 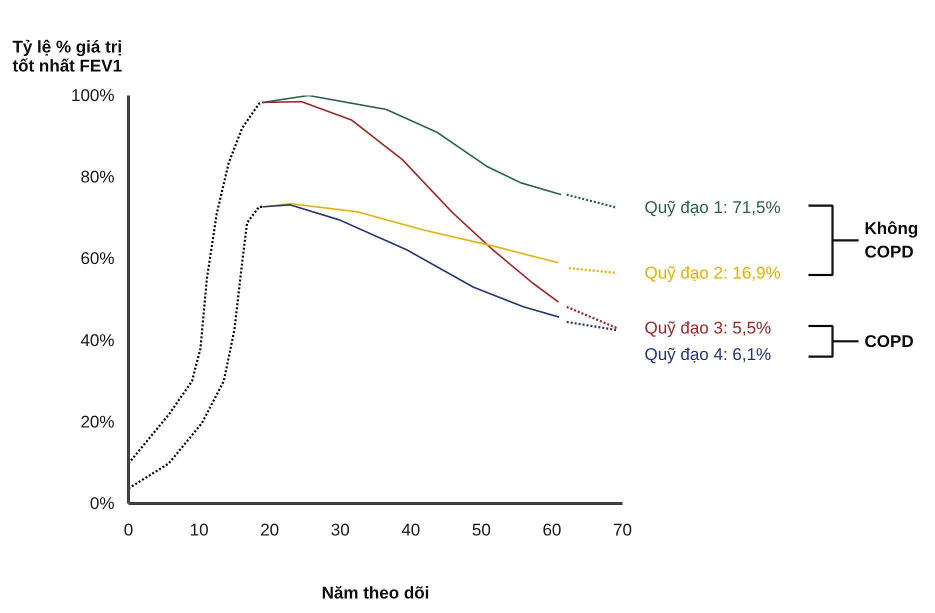 I want to click on series-label: Quỹ đạo 4: 6,1%, so click(x=708, y=354).